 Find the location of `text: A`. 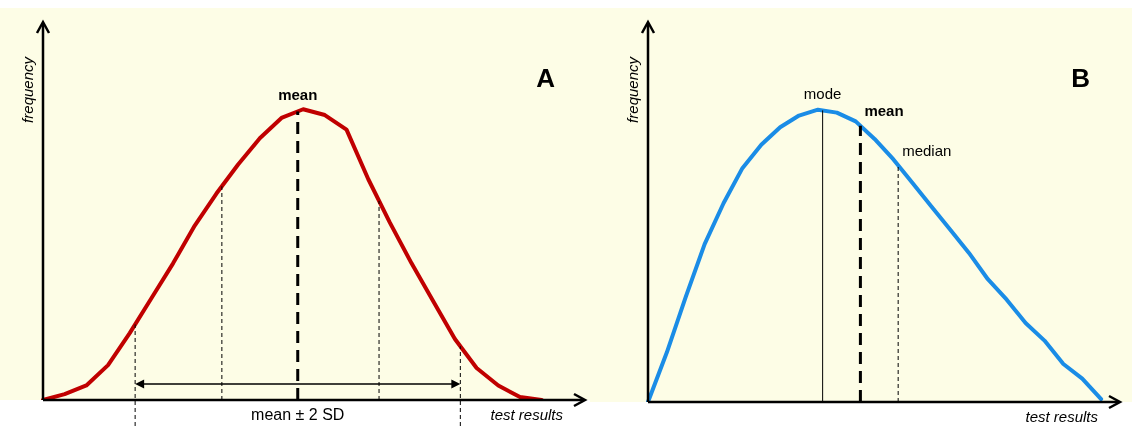

text: A is located at coordinates (546, 78).